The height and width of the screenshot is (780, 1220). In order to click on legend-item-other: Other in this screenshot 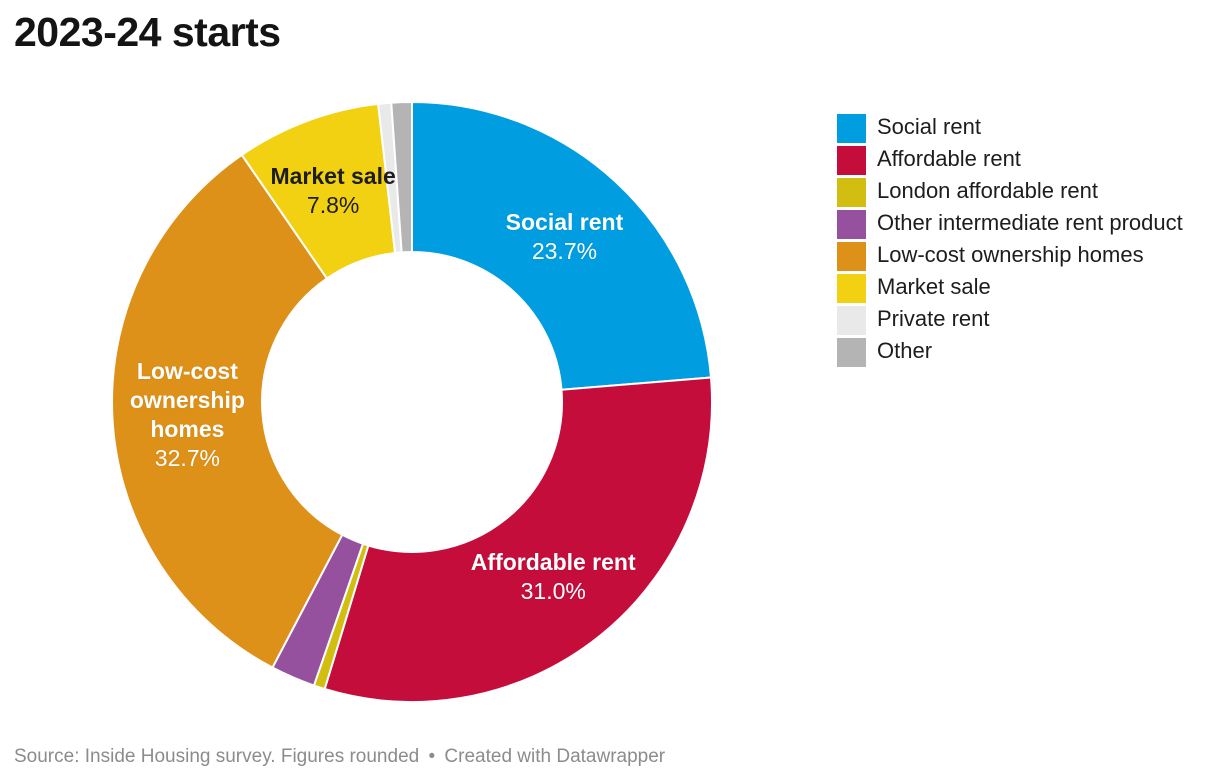, I will do `click(1010, 352)`.